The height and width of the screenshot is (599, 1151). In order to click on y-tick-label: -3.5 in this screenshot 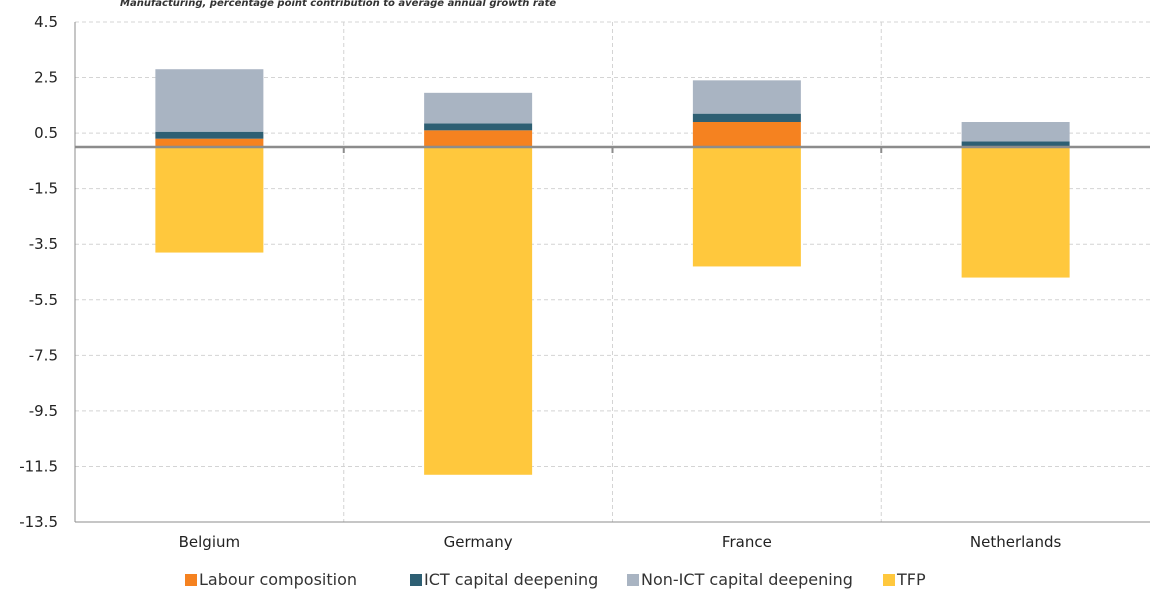, I will do `click(43, 244)`.